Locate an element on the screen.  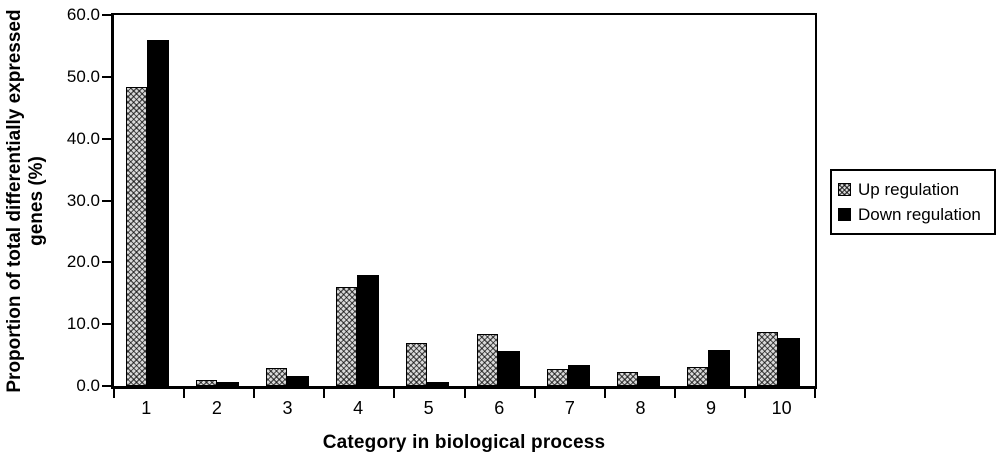
legend-item-up-regulation: Up regulation is located at coordinates (913, 189).